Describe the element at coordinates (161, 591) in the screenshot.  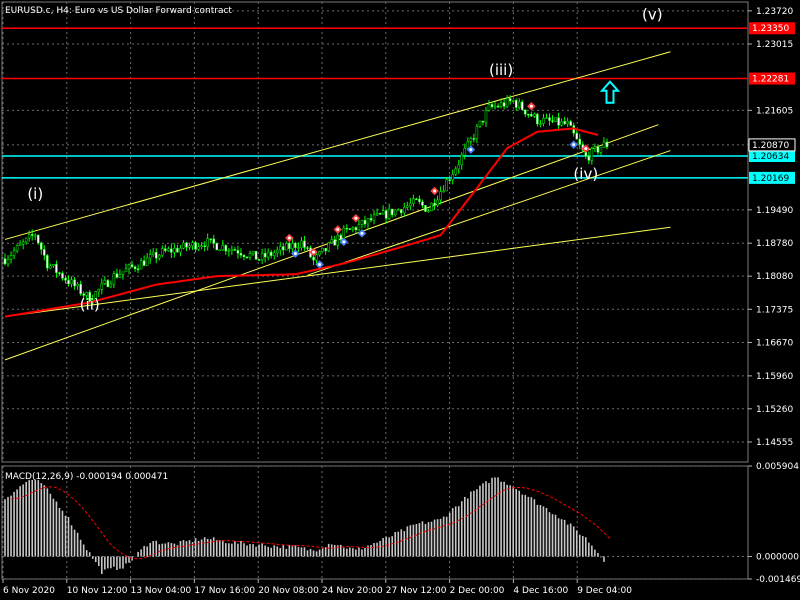
I see `time-tick-label: 13 Nov 04:00` at that location.